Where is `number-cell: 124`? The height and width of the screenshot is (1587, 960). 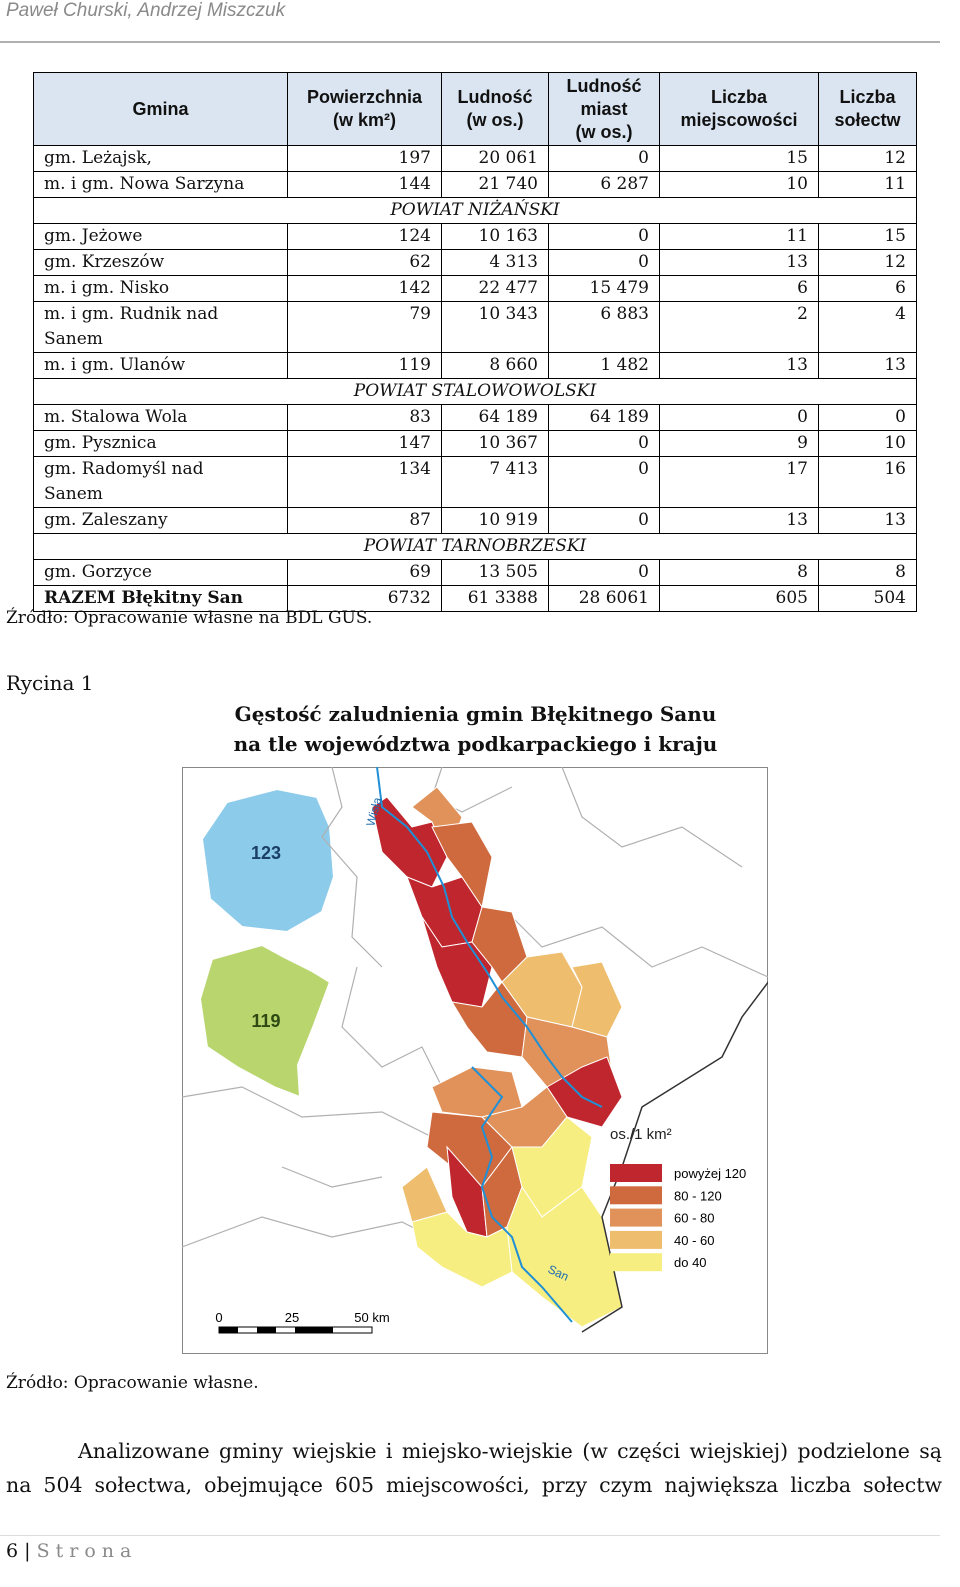
number-cell: 124 is located at coordinates (364, 236).